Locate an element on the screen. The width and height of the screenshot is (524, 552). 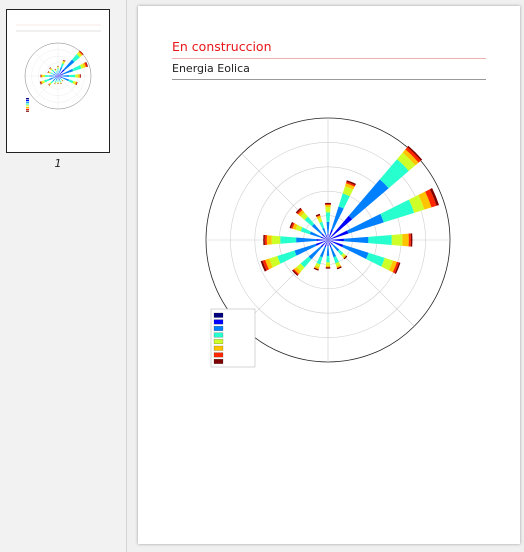
page-thumbnail is located at coordinates (58, 81).